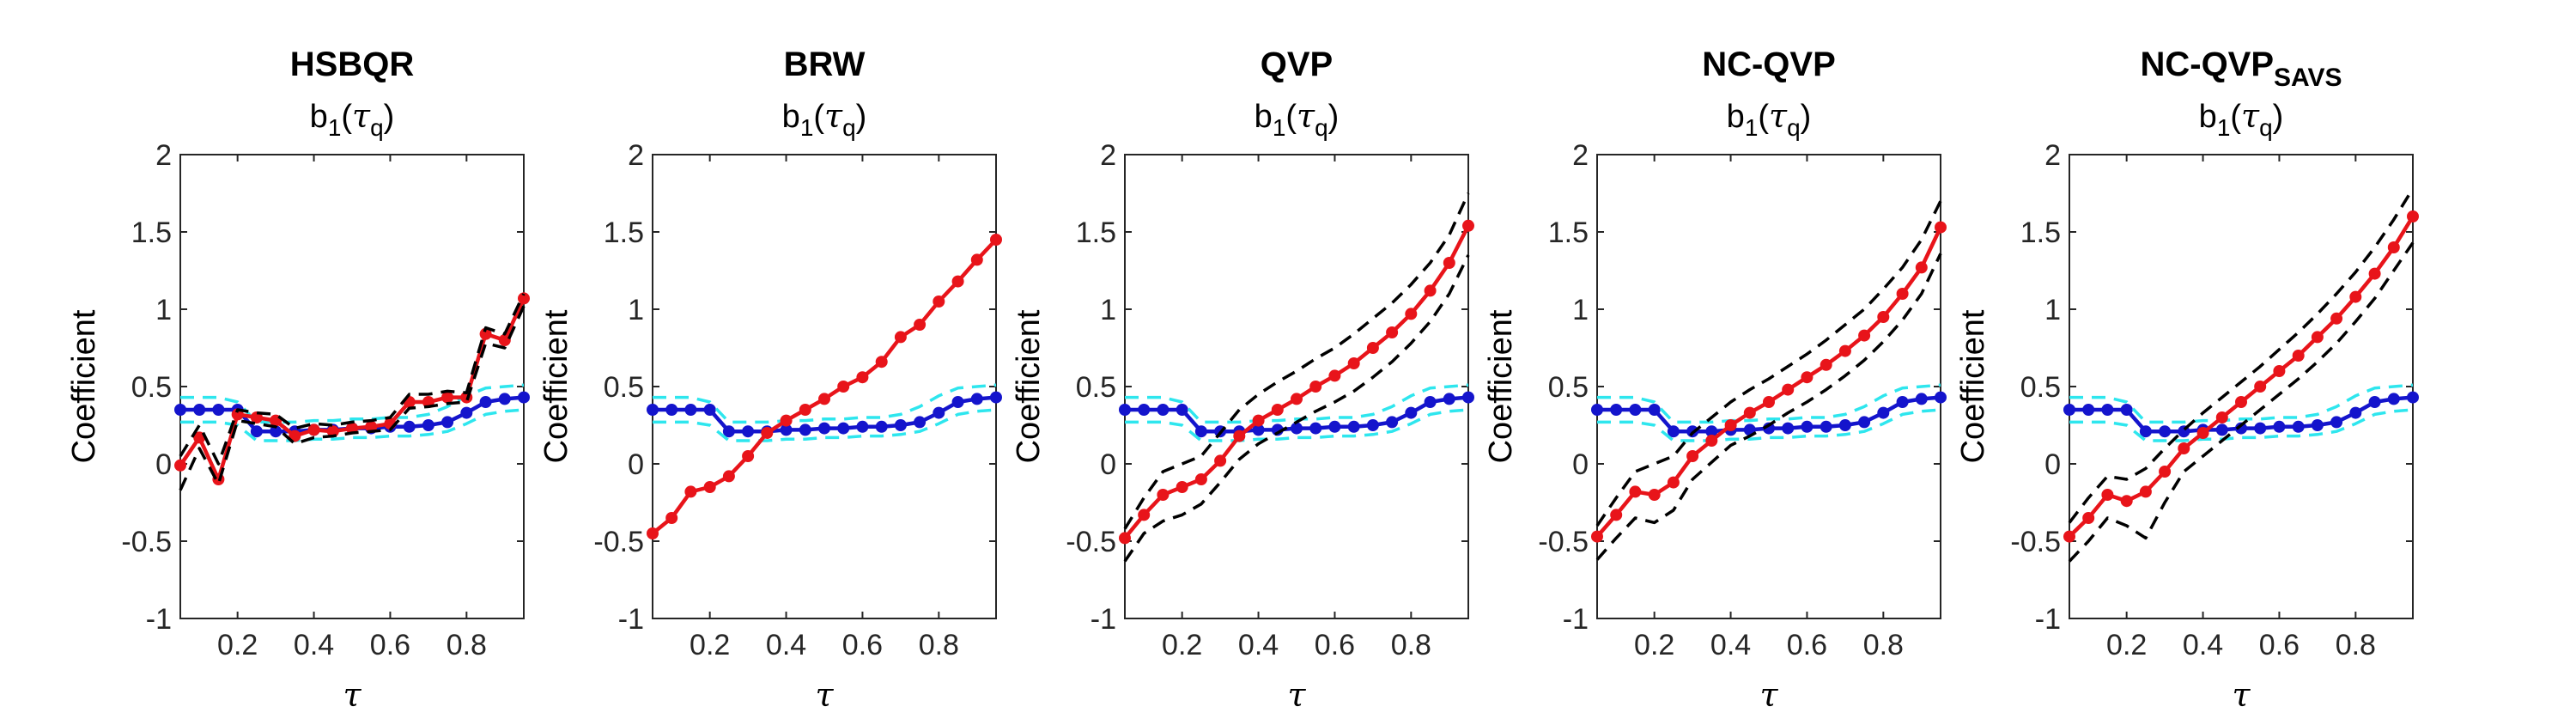 The width and height of the screenshot is (2576, 725). I want to click on y-tick-label: 1, so click(1580, 310).